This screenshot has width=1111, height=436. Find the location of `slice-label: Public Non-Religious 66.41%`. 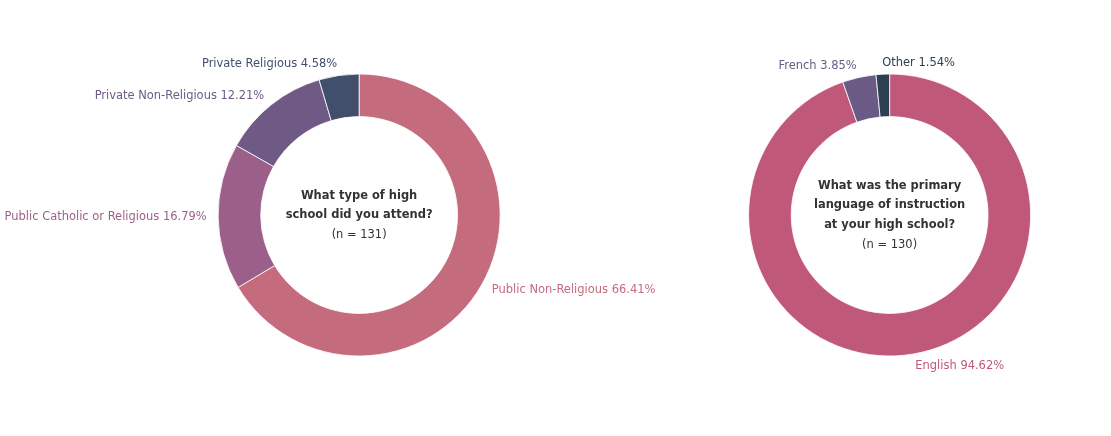

slice-label: Public Non-Religious 66.41% is located at coordinates (573, 289).